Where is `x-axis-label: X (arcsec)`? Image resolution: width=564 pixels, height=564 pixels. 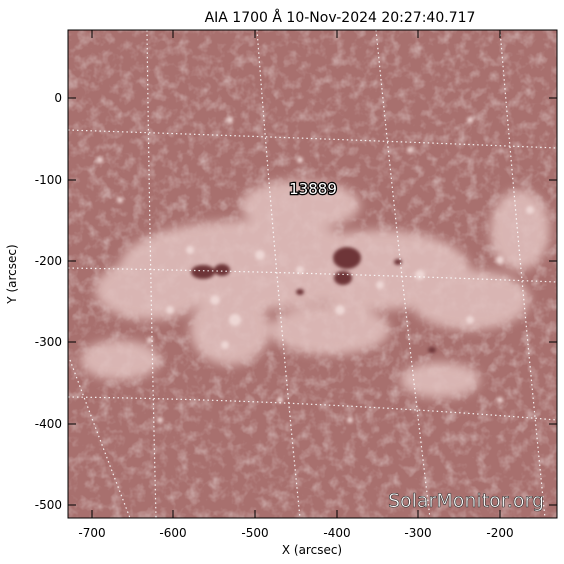 x-axis-label: X (arcsec) is located at coordinates (312, 550).